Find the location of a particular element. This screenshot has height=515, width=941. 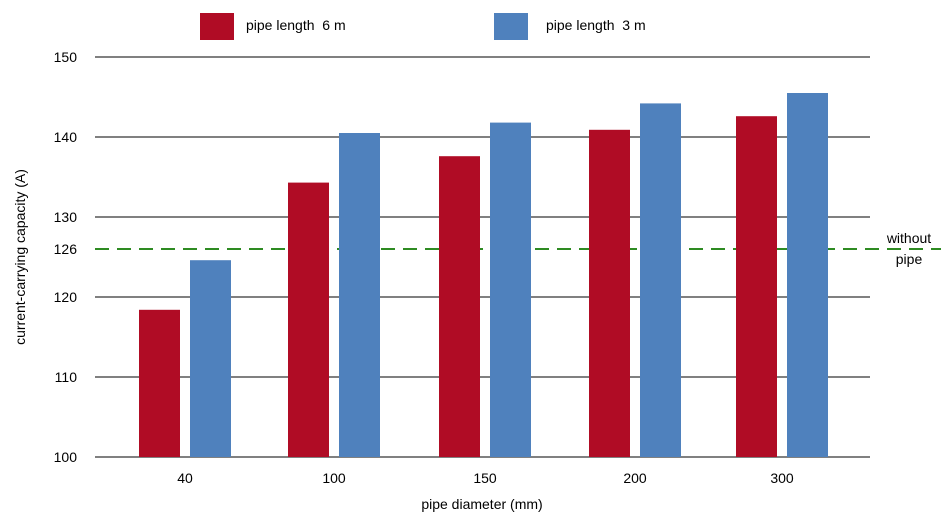

x-axis-label: pipe diameter (mm) is located at coordinates (481, 504).